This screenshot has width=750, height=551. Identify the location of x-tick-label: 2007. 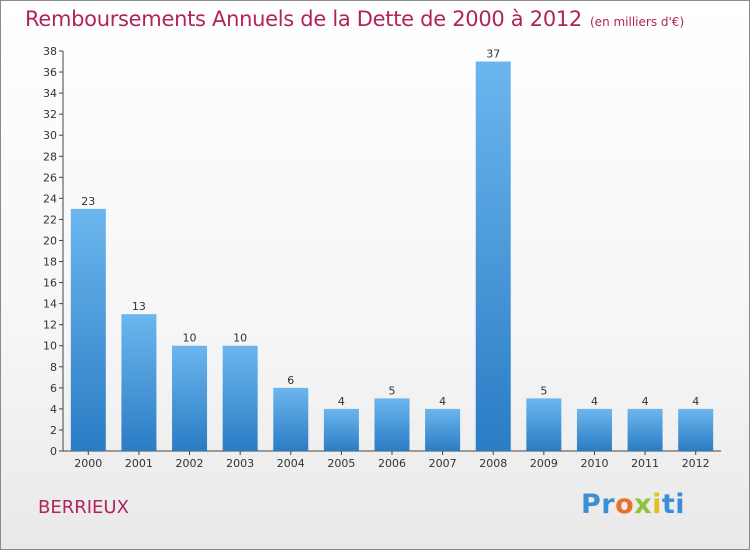
(443, 463).